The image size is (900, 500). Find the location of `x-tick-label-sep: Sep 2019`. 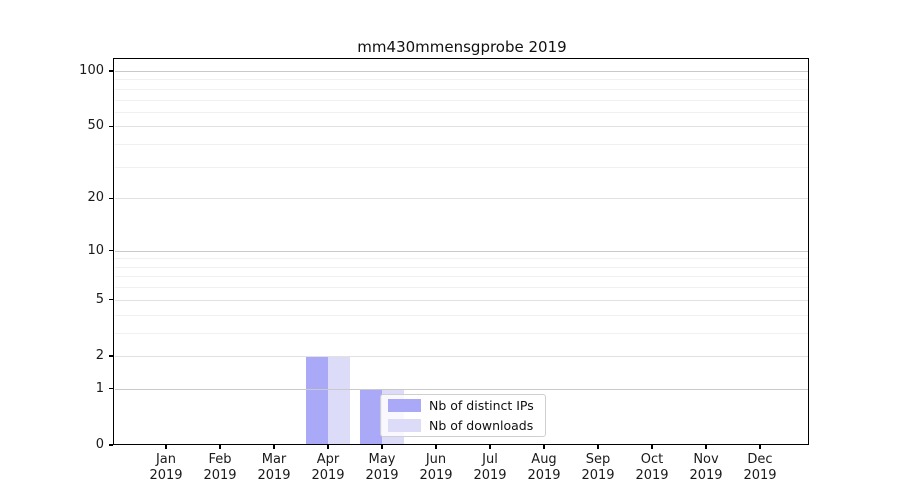

x-tick-label-sep: Sep 2019 is located at coordinates (598, 467).